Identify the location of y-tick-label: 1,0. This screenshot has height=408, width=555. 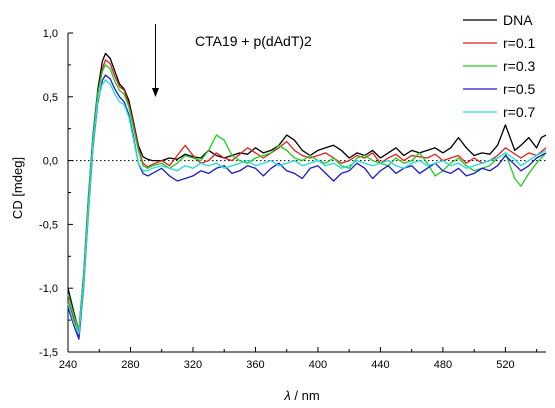
(50, 34).